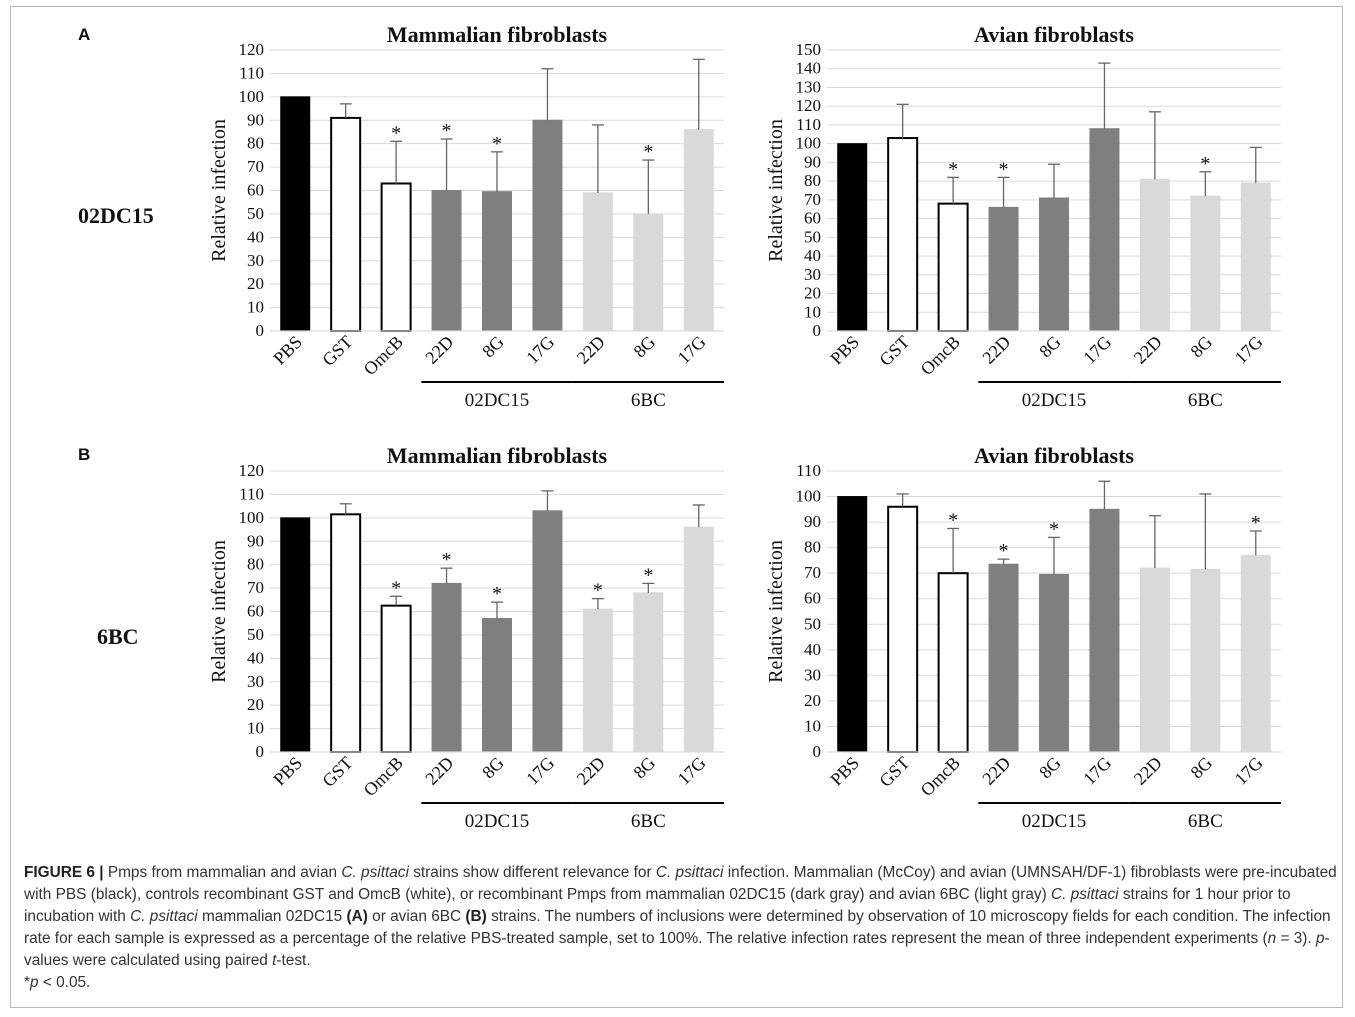 This screenshot has height=1017, width=1355. Describe the element at coordinates (812, 293) in the screenshot. I see `y-tick-label: 20` at that location.